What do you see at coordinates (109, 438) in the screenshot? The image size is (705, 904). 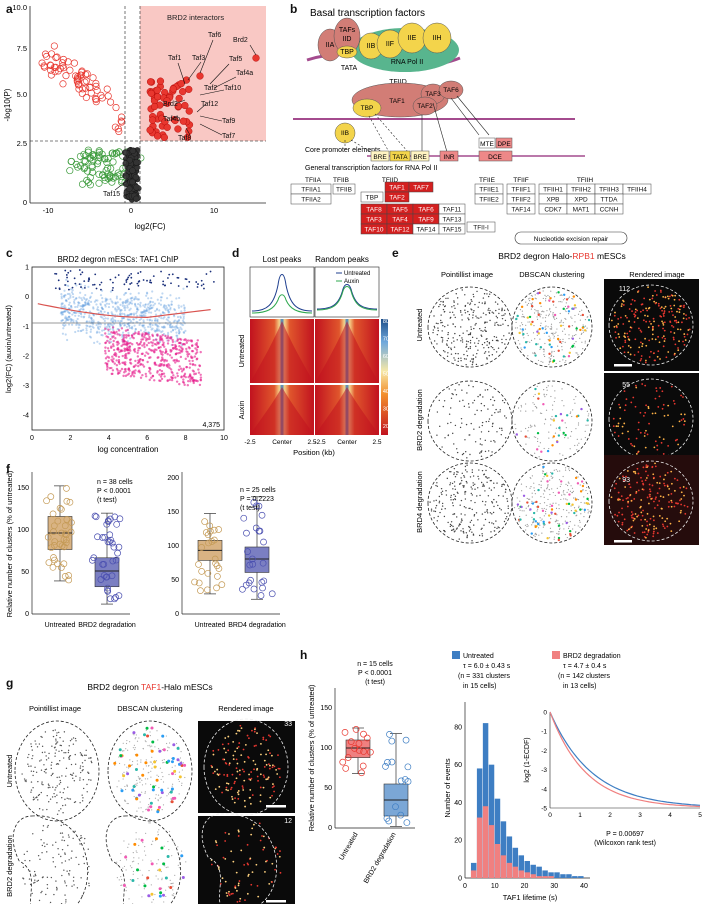 I see `c-xtick: 4` at bounding box center [109, 438].